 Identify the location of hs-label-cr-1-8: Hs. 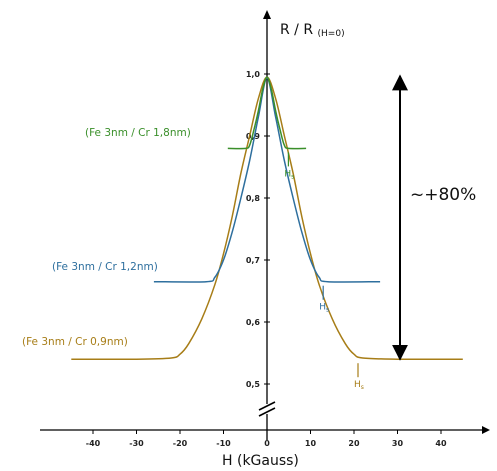
(289, 174).